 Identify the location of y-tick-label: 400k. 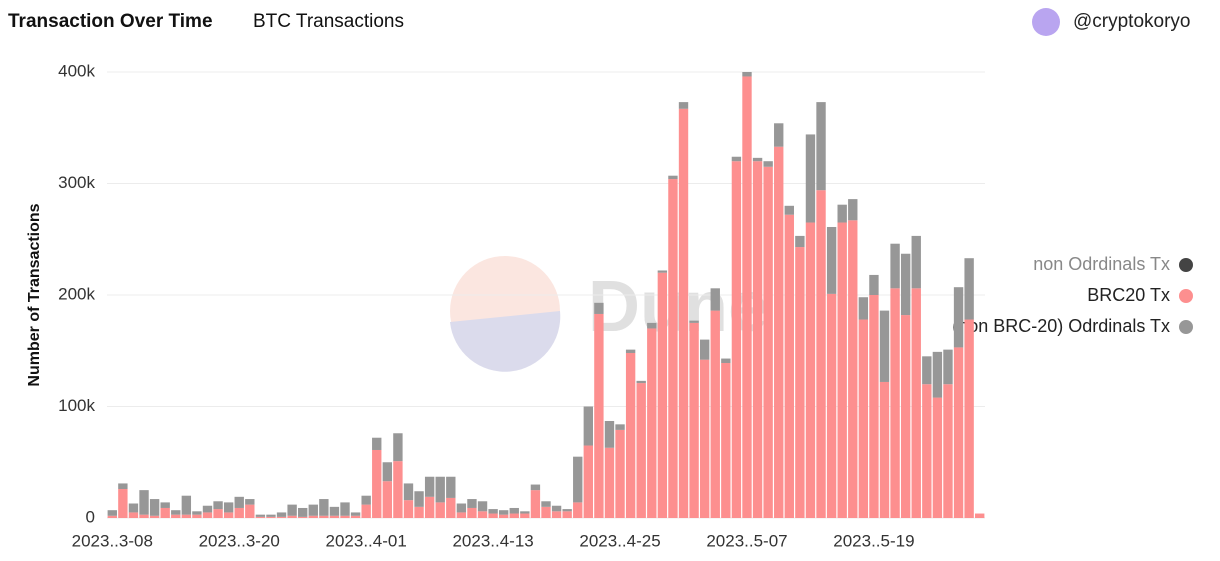
(76, 70).